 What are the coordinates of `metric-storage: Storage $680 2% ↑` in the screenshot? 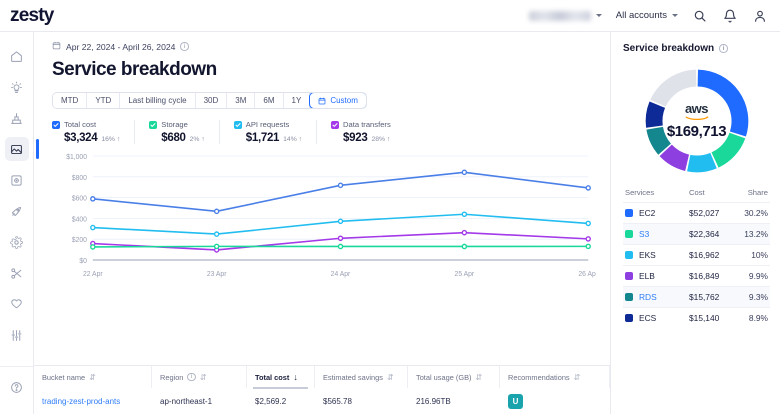 It's located at (176, 132).